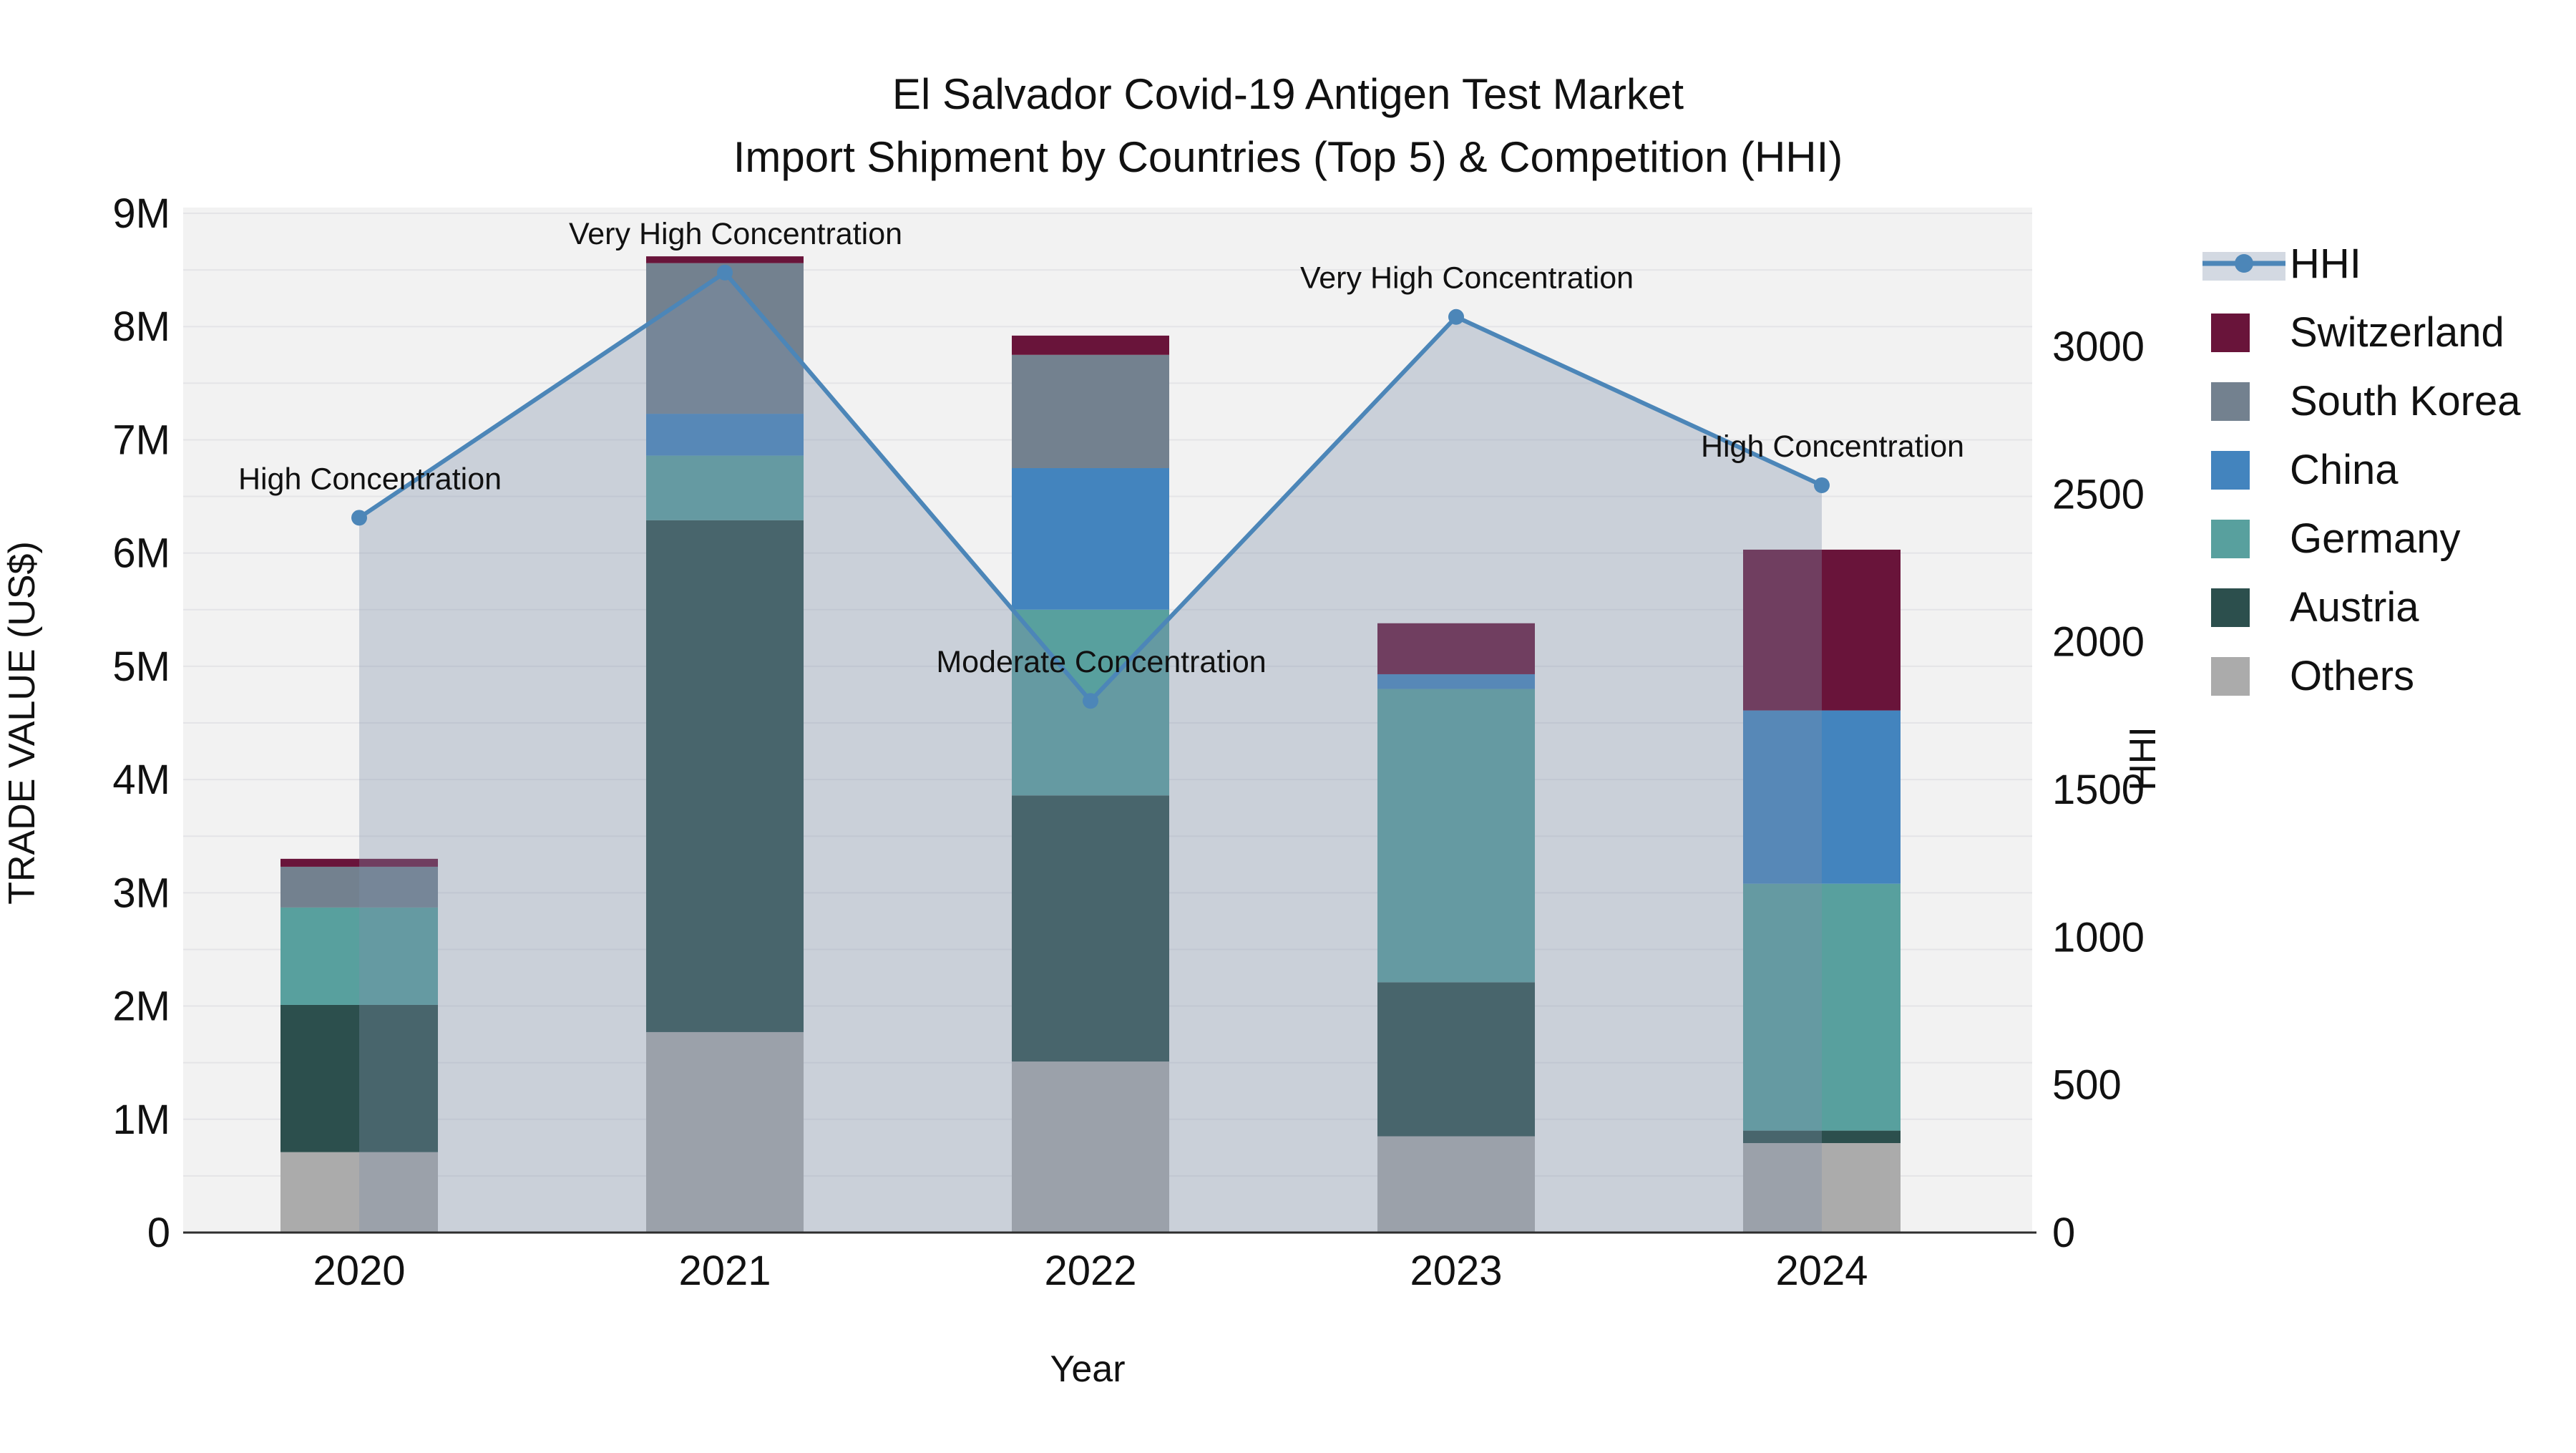 The height and width of the screenshot is (1453, 2576). What do you see at coordinates (2087, 1085) in the screenshot?
I see `right-tick-500: 500` at bounding box center [2087, 1085].